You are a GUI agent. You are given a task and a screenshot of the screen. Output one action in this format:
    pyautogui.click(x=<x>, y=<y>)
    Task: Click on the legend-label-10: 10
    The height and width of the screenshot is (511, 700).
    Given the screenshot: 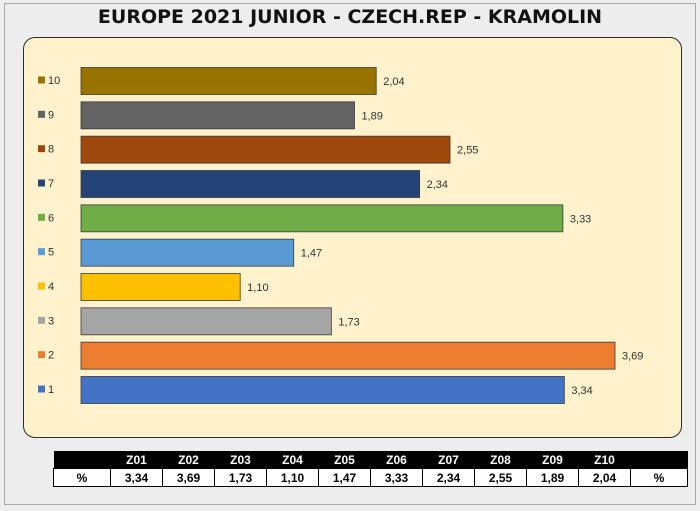 What is the action you would take?
    pyautogui.click(x=54, y=81)
    